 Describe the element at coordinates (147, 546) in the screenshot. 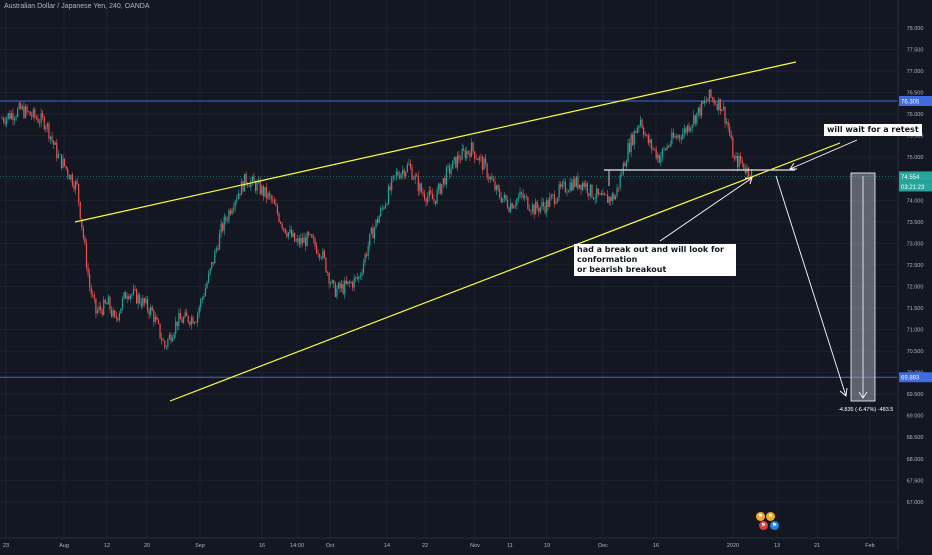

I see `time-tick-label: 20` at that location.